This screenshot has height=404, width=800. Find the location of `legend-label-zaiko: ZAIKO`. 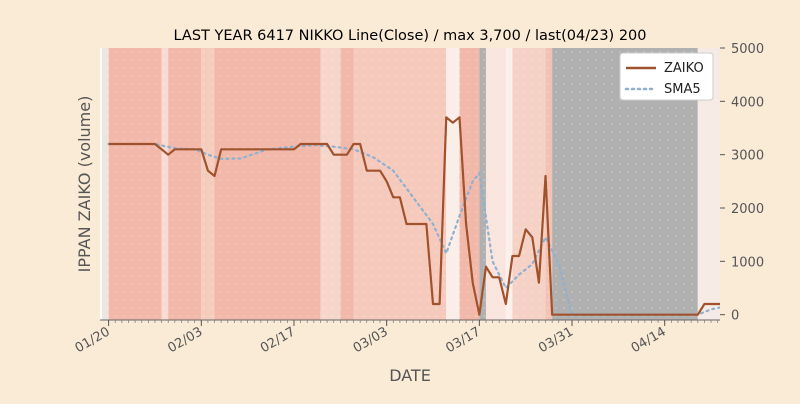

legend-label-zaiko: ZAIKO is located at coordinates (684, 68).